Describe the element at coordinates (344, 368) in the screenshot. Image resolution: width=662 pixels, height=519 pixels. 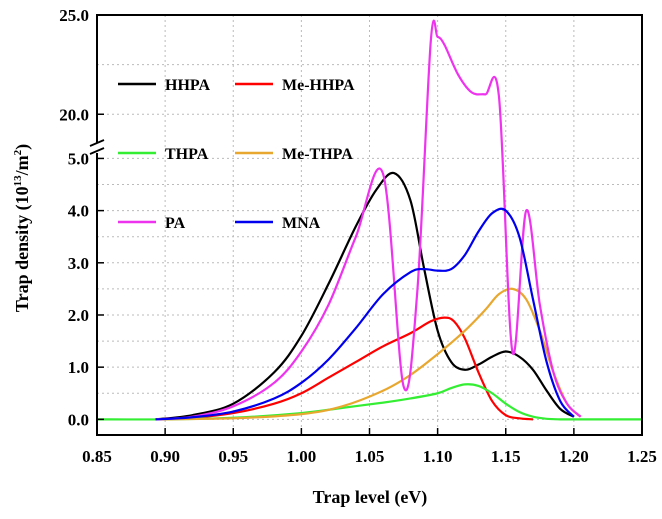
I see `series-line-me-hhpa` at that location.